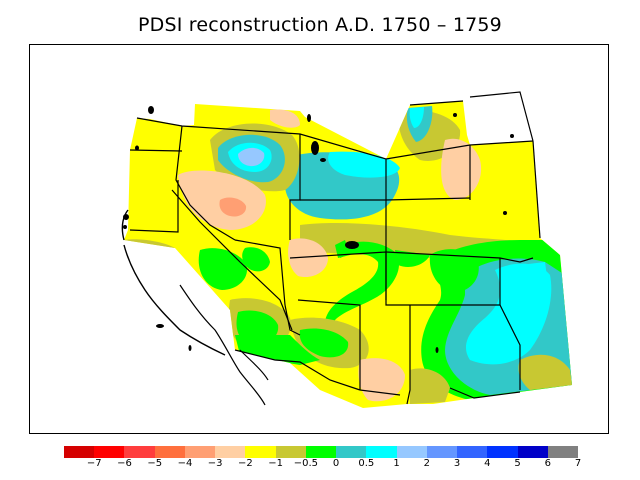 Image resolution: width=640 pixels, height=480 pixels. Describe the element at coordinates (547, 463) in the screenshot. I see `legend-tick-label: 6` at that location.